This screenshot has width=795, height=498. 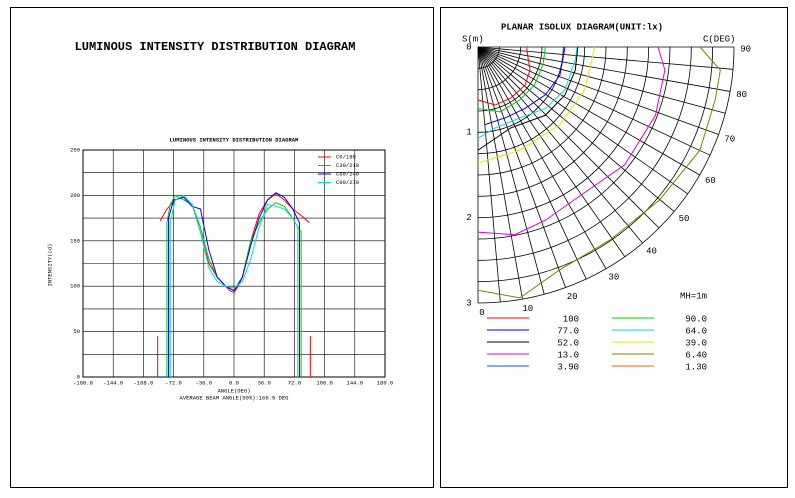 What do you see at coordinates (468, 303) in the screenshot?
I see `s-tick-label: 3` at bounding box center [468, 303].